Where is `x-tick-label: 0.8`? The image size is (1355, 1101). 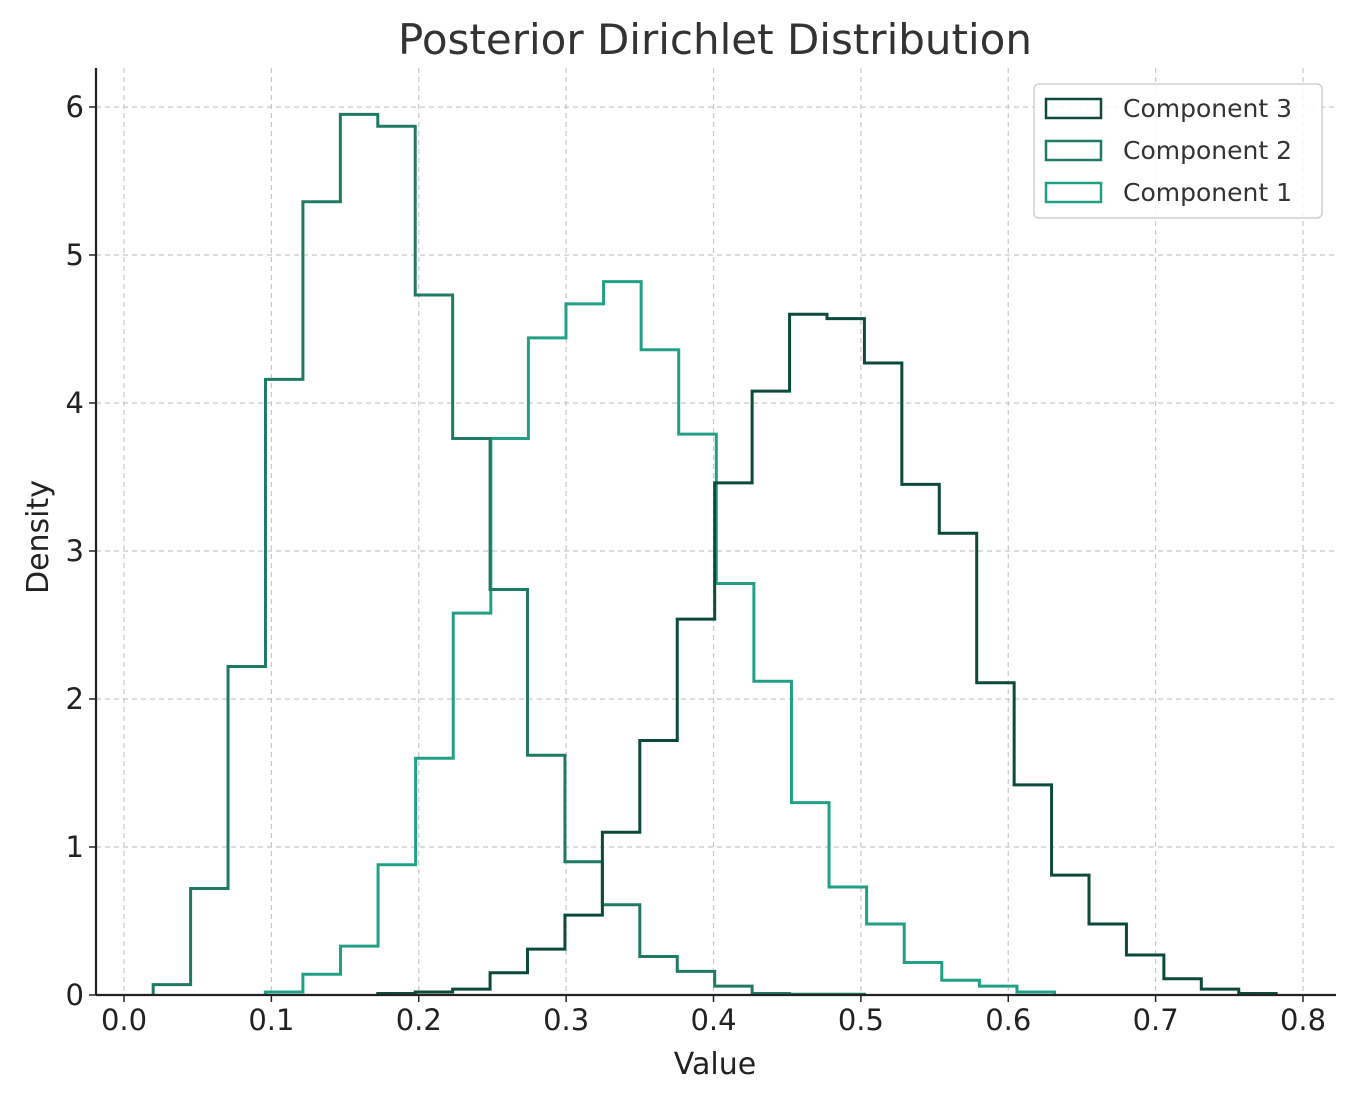
x-tick-label: 0.8 is located at coordinates (1303, 1020).